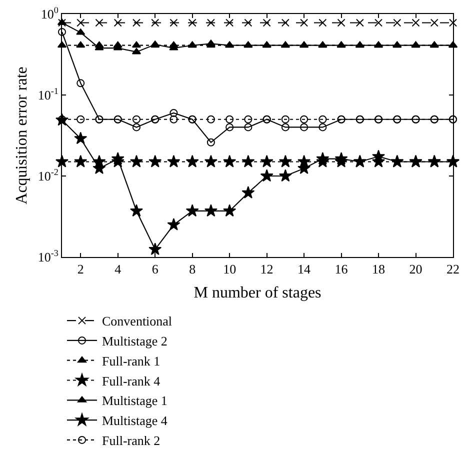 This screenshot has height=468, width=470. I want to click on legend-label: Multistage 1, so click(135, 400).